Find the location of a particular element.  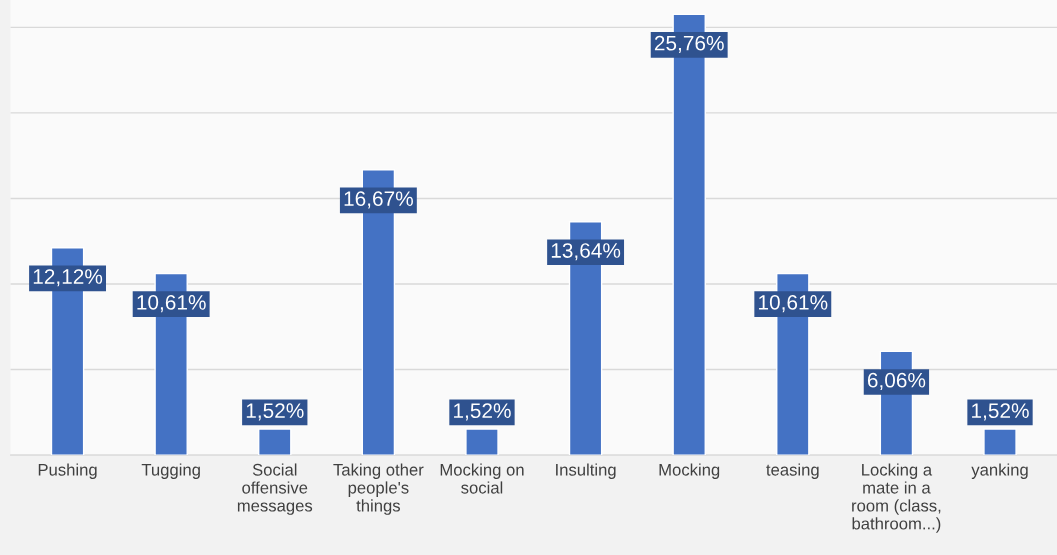

x-tick-label: Pushing is located at coordinates (67, 471).